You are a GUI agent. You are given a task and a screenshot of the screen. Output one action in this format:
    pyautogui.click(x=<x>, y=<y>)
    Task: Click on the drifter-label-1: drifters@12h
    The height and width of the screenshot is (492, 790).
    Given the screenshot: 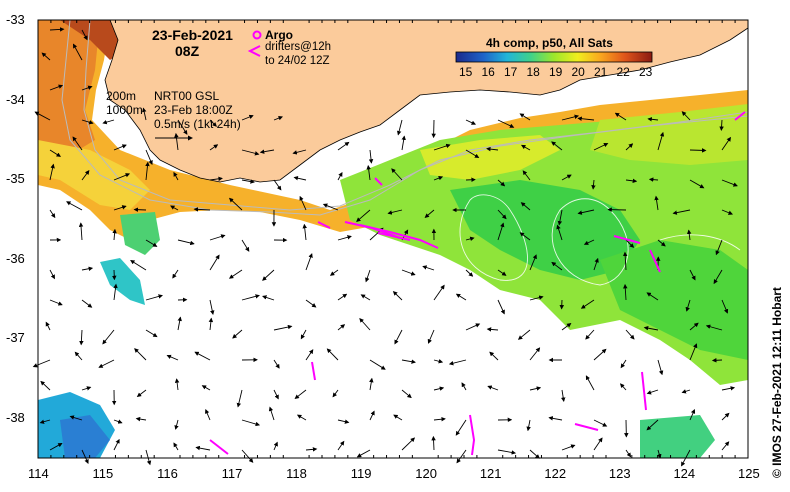 What is the action you would take?
    pyautogui.click(x=298, y=47)
    